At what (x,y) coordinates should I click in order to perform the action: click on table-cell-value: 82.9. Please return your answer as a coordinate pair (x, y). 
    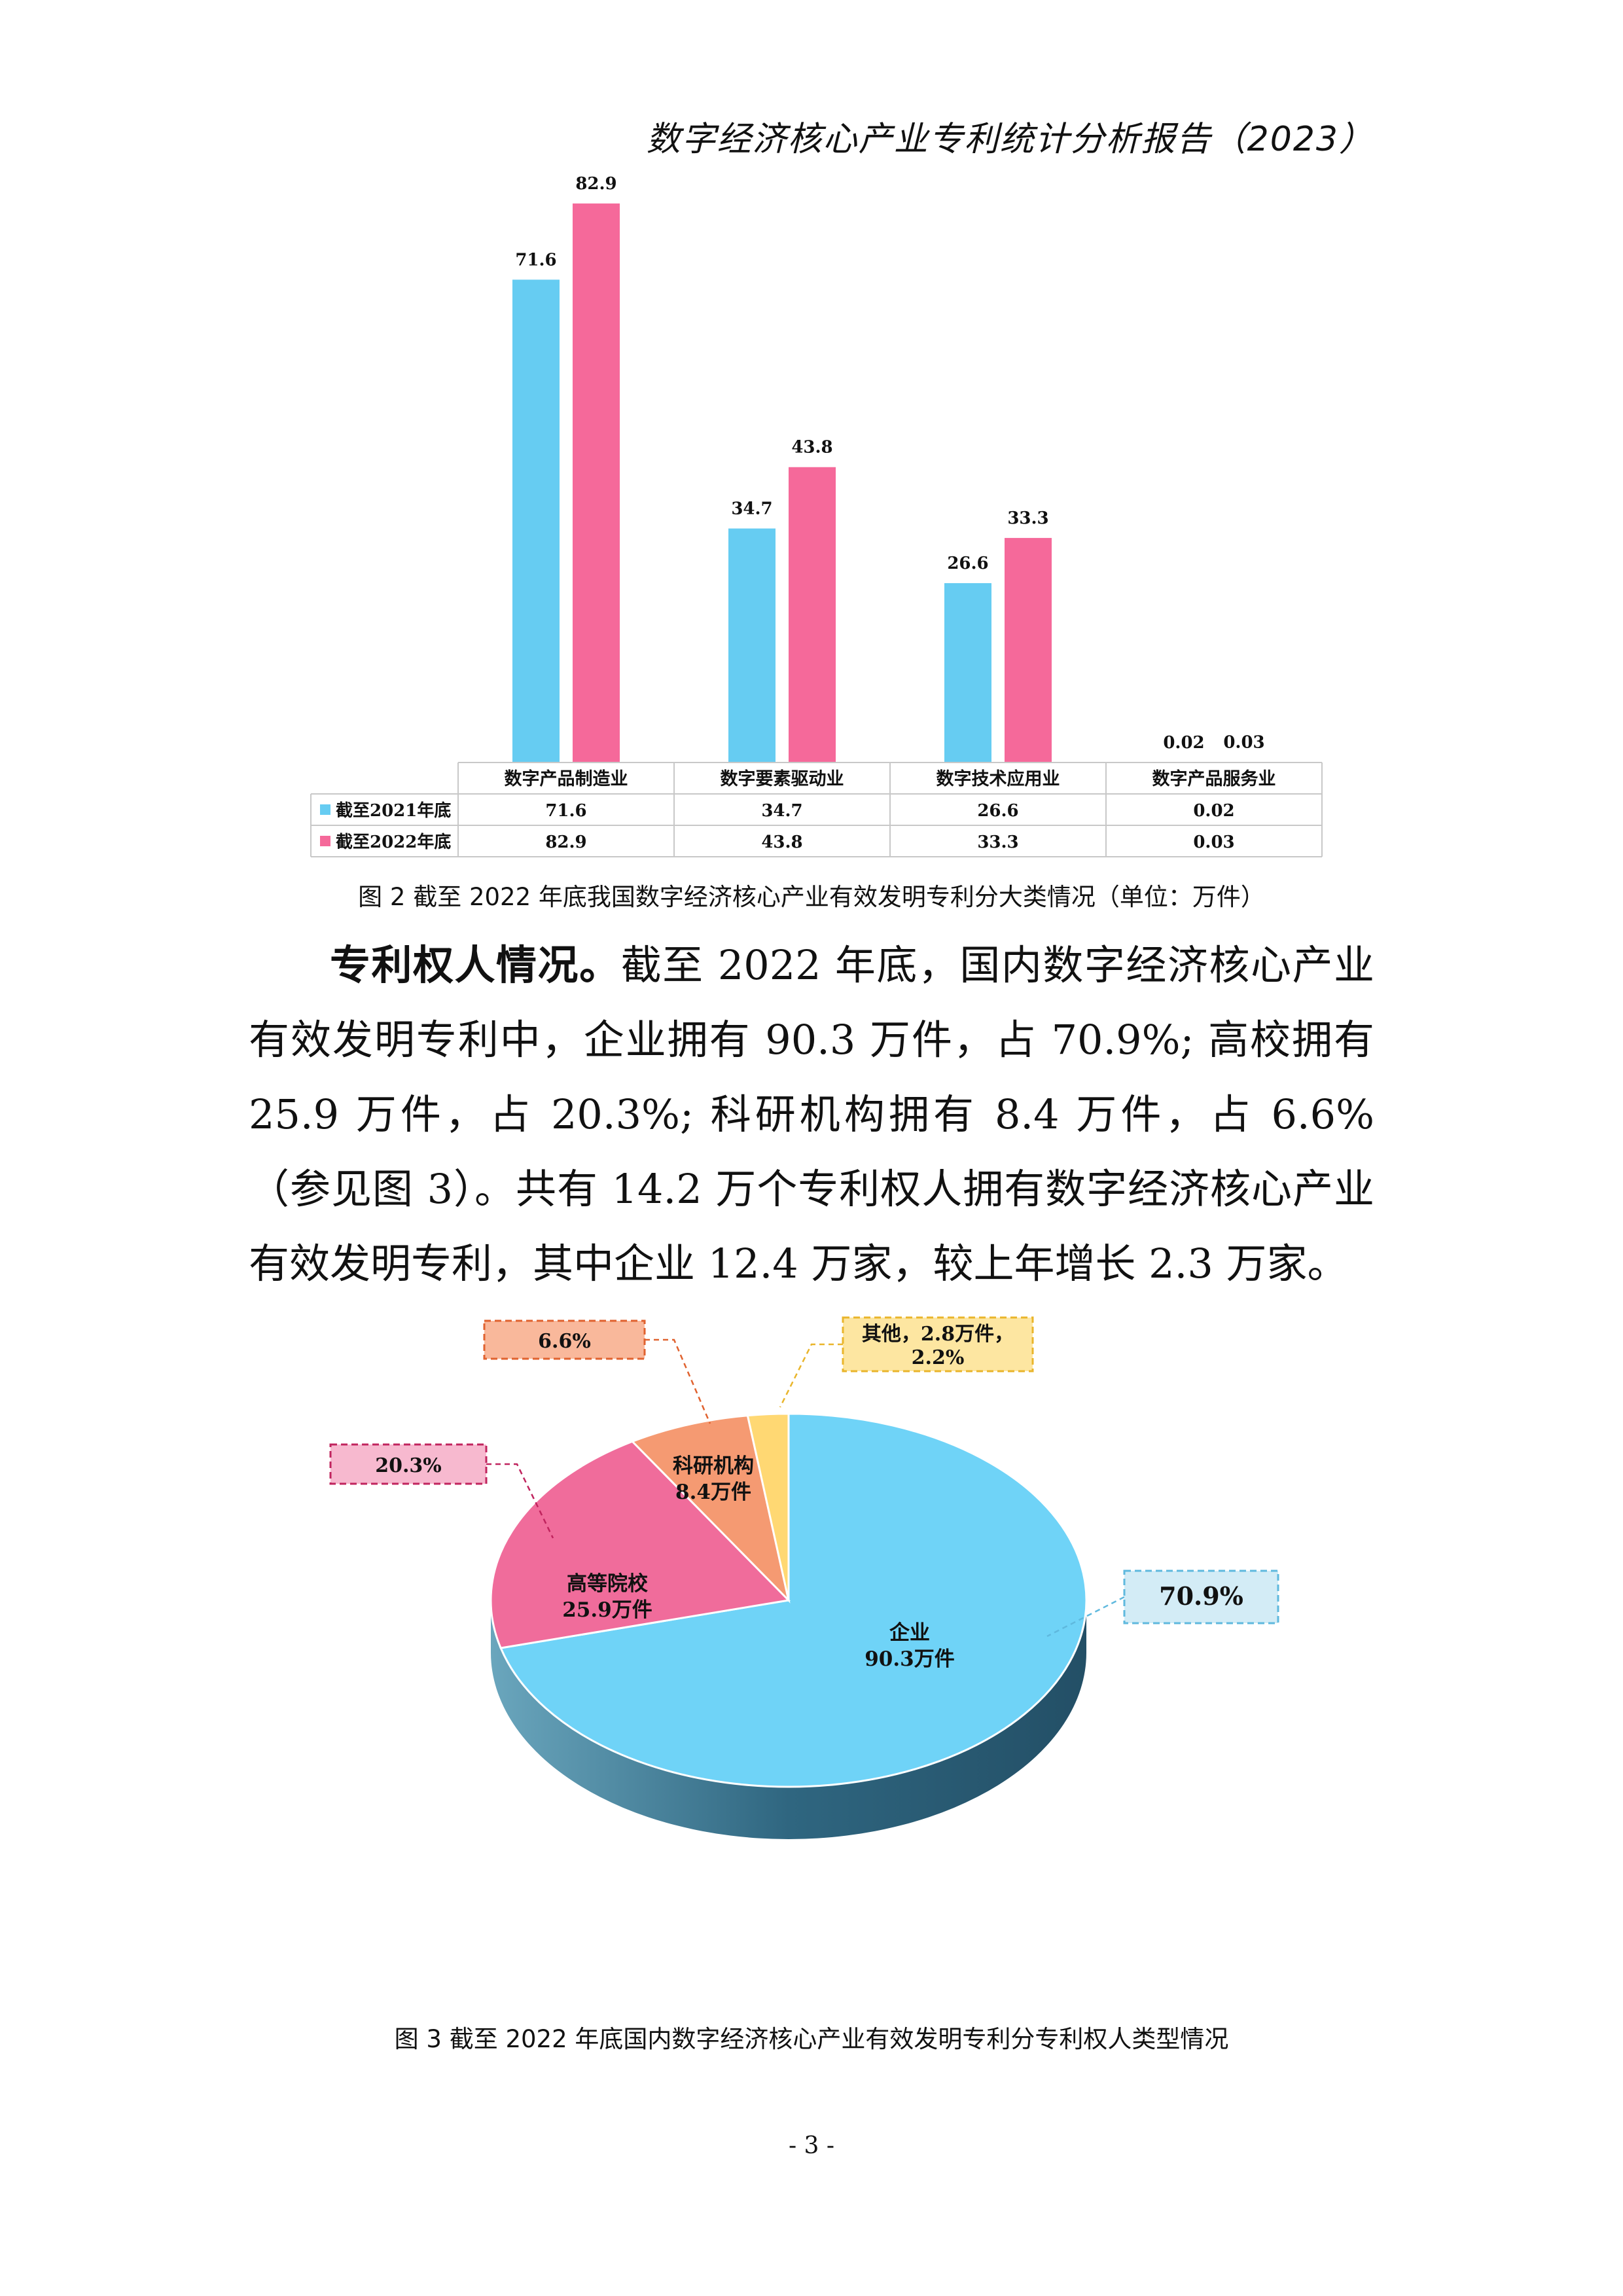
    Looking at the image, I should click on (565, 842).